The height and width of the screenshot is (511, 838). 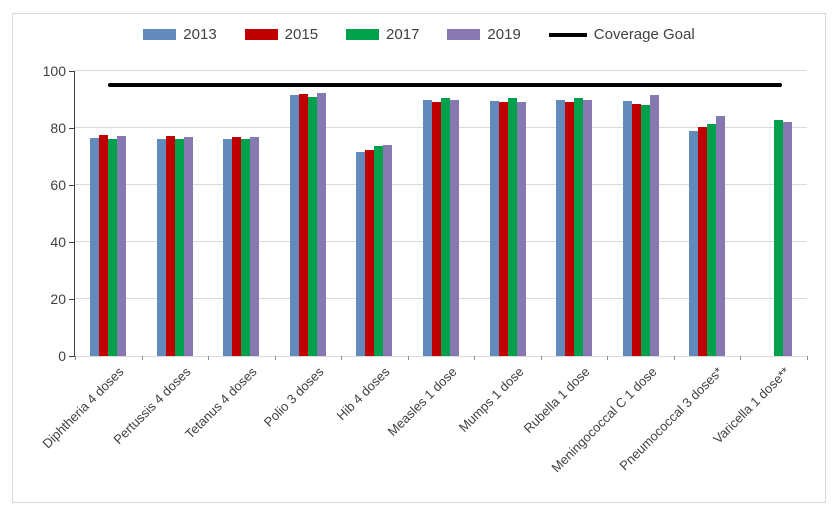 What do you see at coordinates (521, 228) in the screenshot?
I see `bar-2019-Mumps 1 dose` at bounding box center [521, 228].